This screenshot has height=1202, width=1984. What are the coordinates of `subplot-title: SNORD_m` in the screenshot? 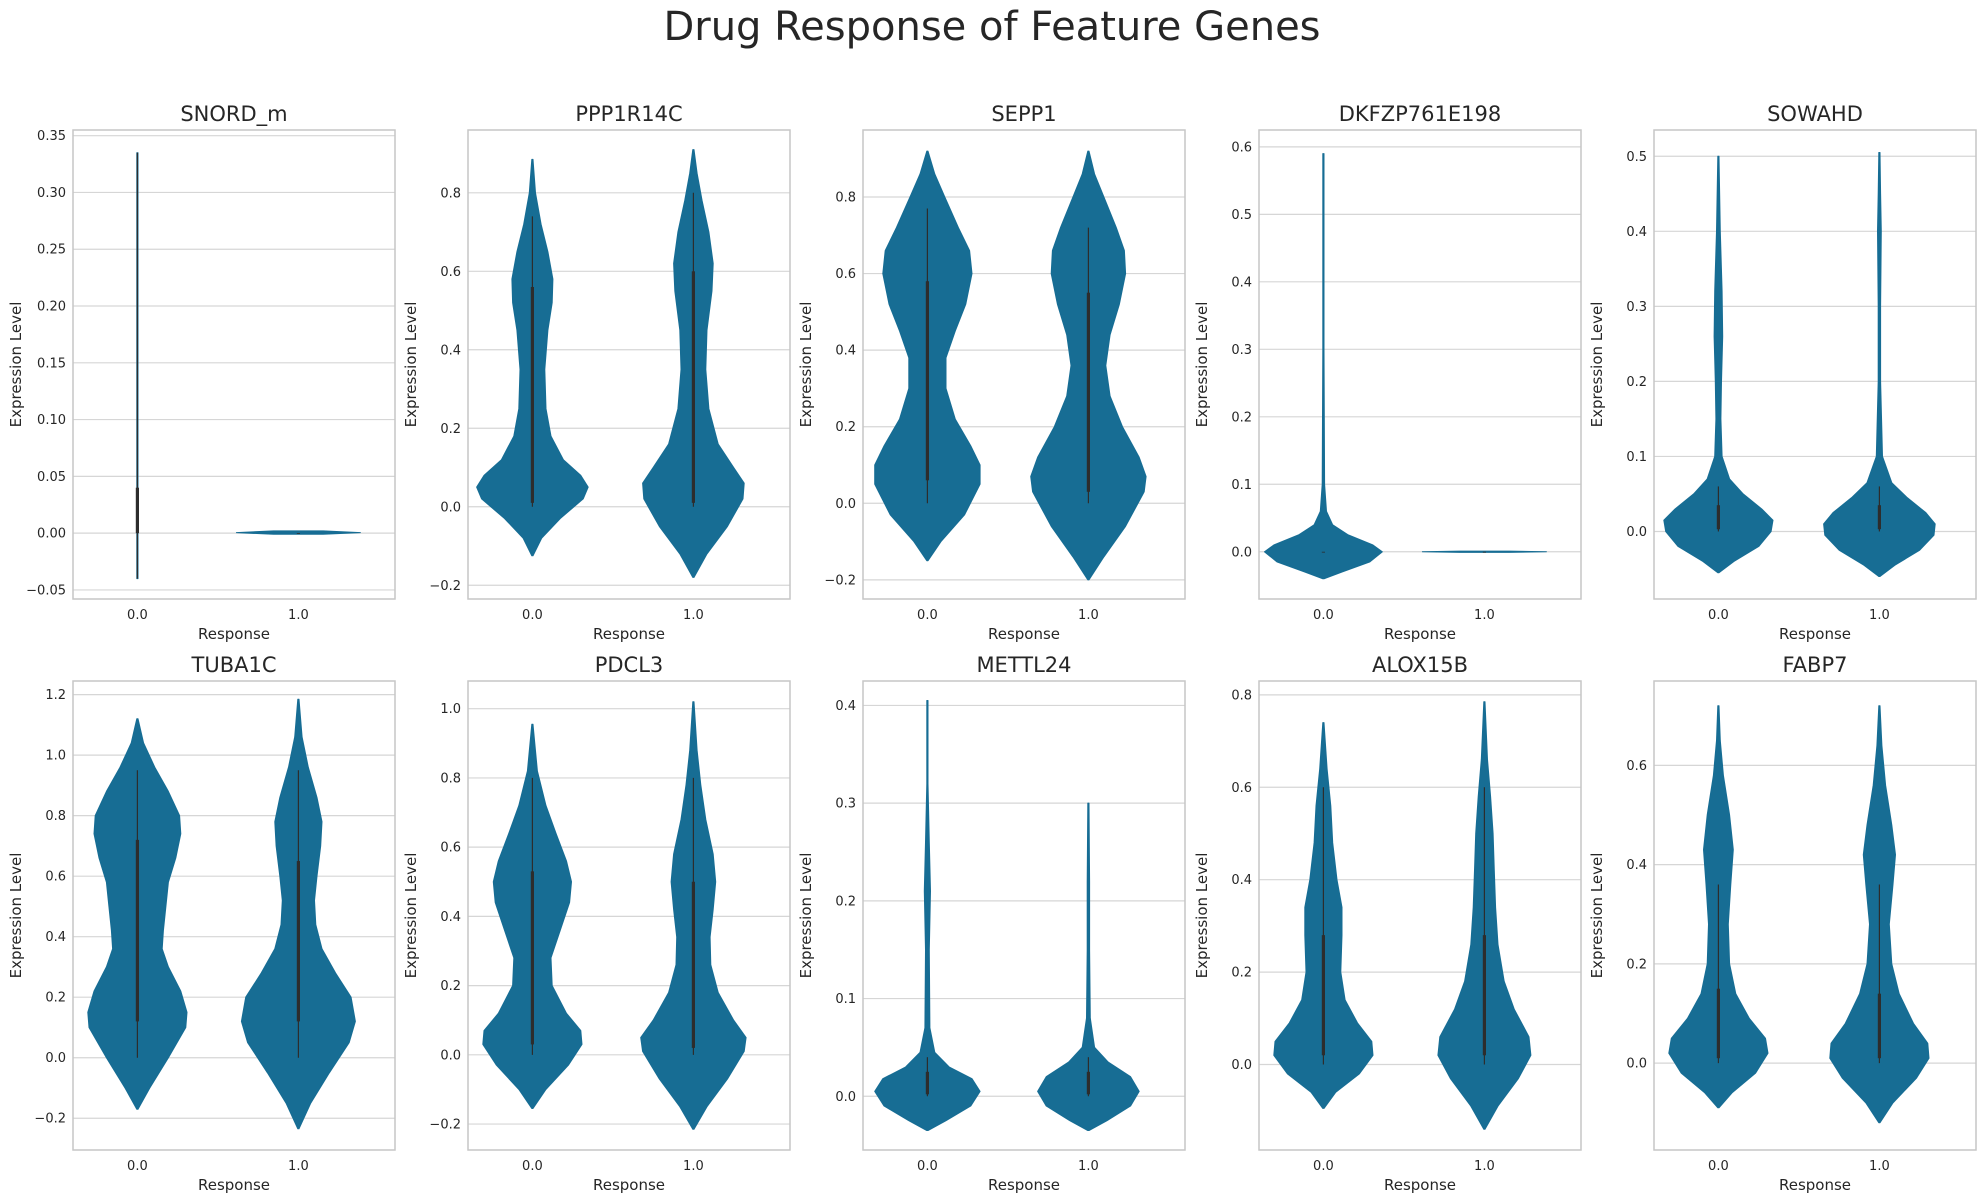 It's located at (233, 114).